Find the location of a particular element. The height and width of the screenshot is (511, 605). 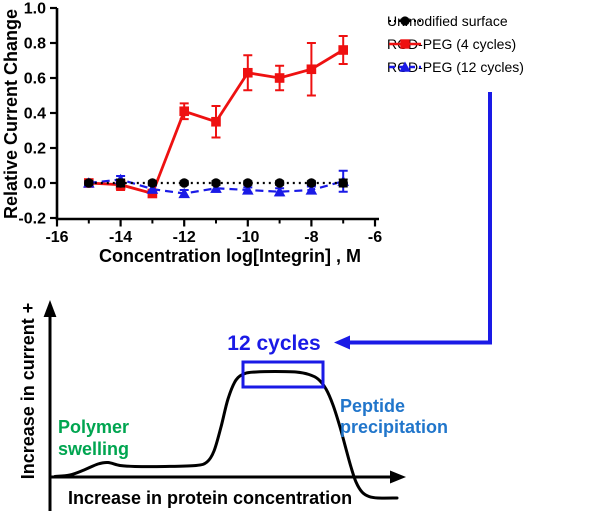

legend-item-unmodified-surface: Unmodified surface is located at coordinates (455, 20).